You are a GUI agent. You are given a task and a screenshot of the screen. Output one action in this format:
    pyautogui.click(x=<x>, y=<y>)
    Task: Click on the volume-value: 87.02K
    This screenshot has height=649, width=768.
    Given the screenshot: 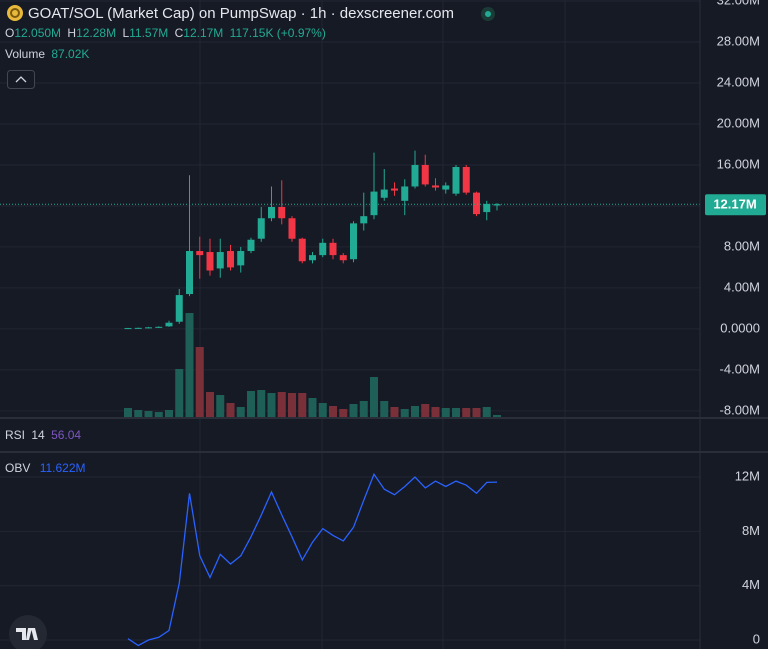 What is the action you would take?
    pyautogui.click(x=70, y=54)
    